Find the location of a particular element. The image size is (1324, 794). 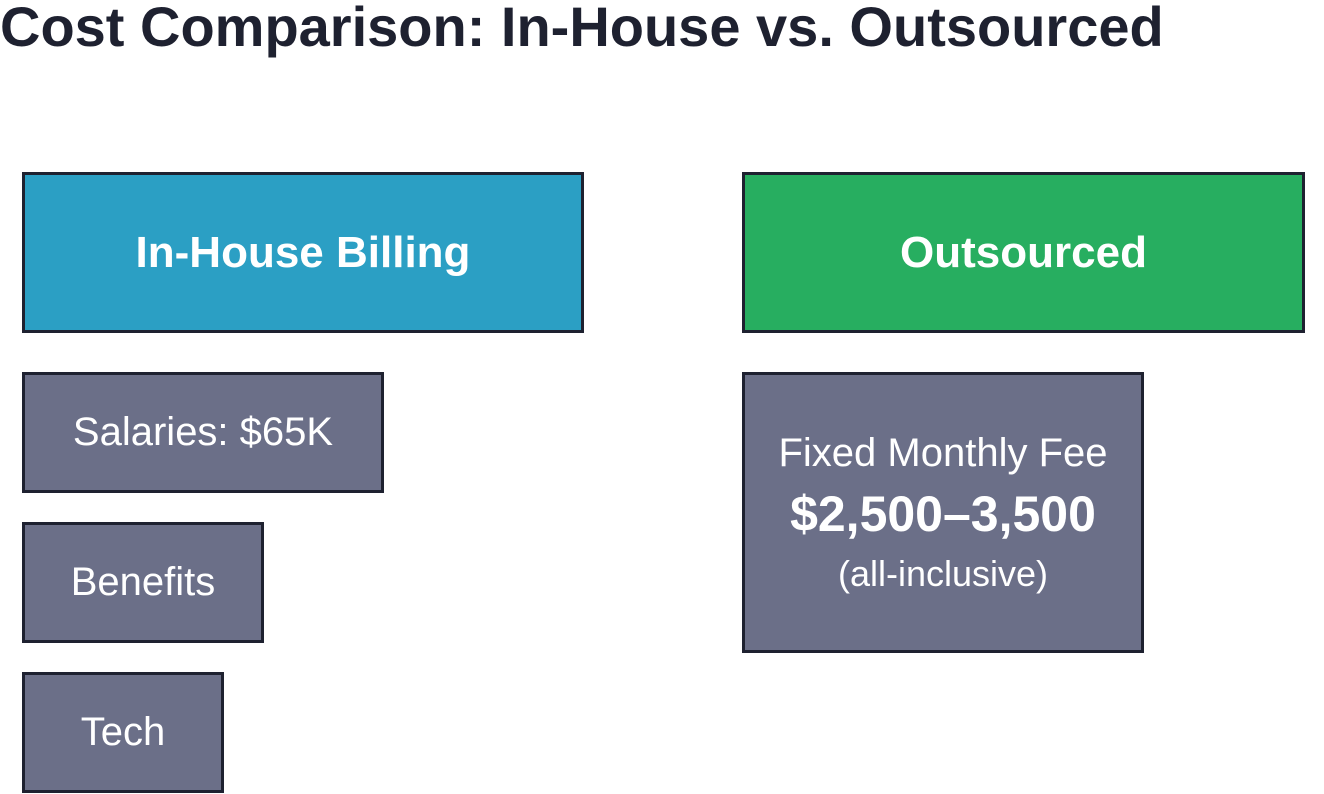

item-text: Salaries: $65K is located at coordinates (203, 432).